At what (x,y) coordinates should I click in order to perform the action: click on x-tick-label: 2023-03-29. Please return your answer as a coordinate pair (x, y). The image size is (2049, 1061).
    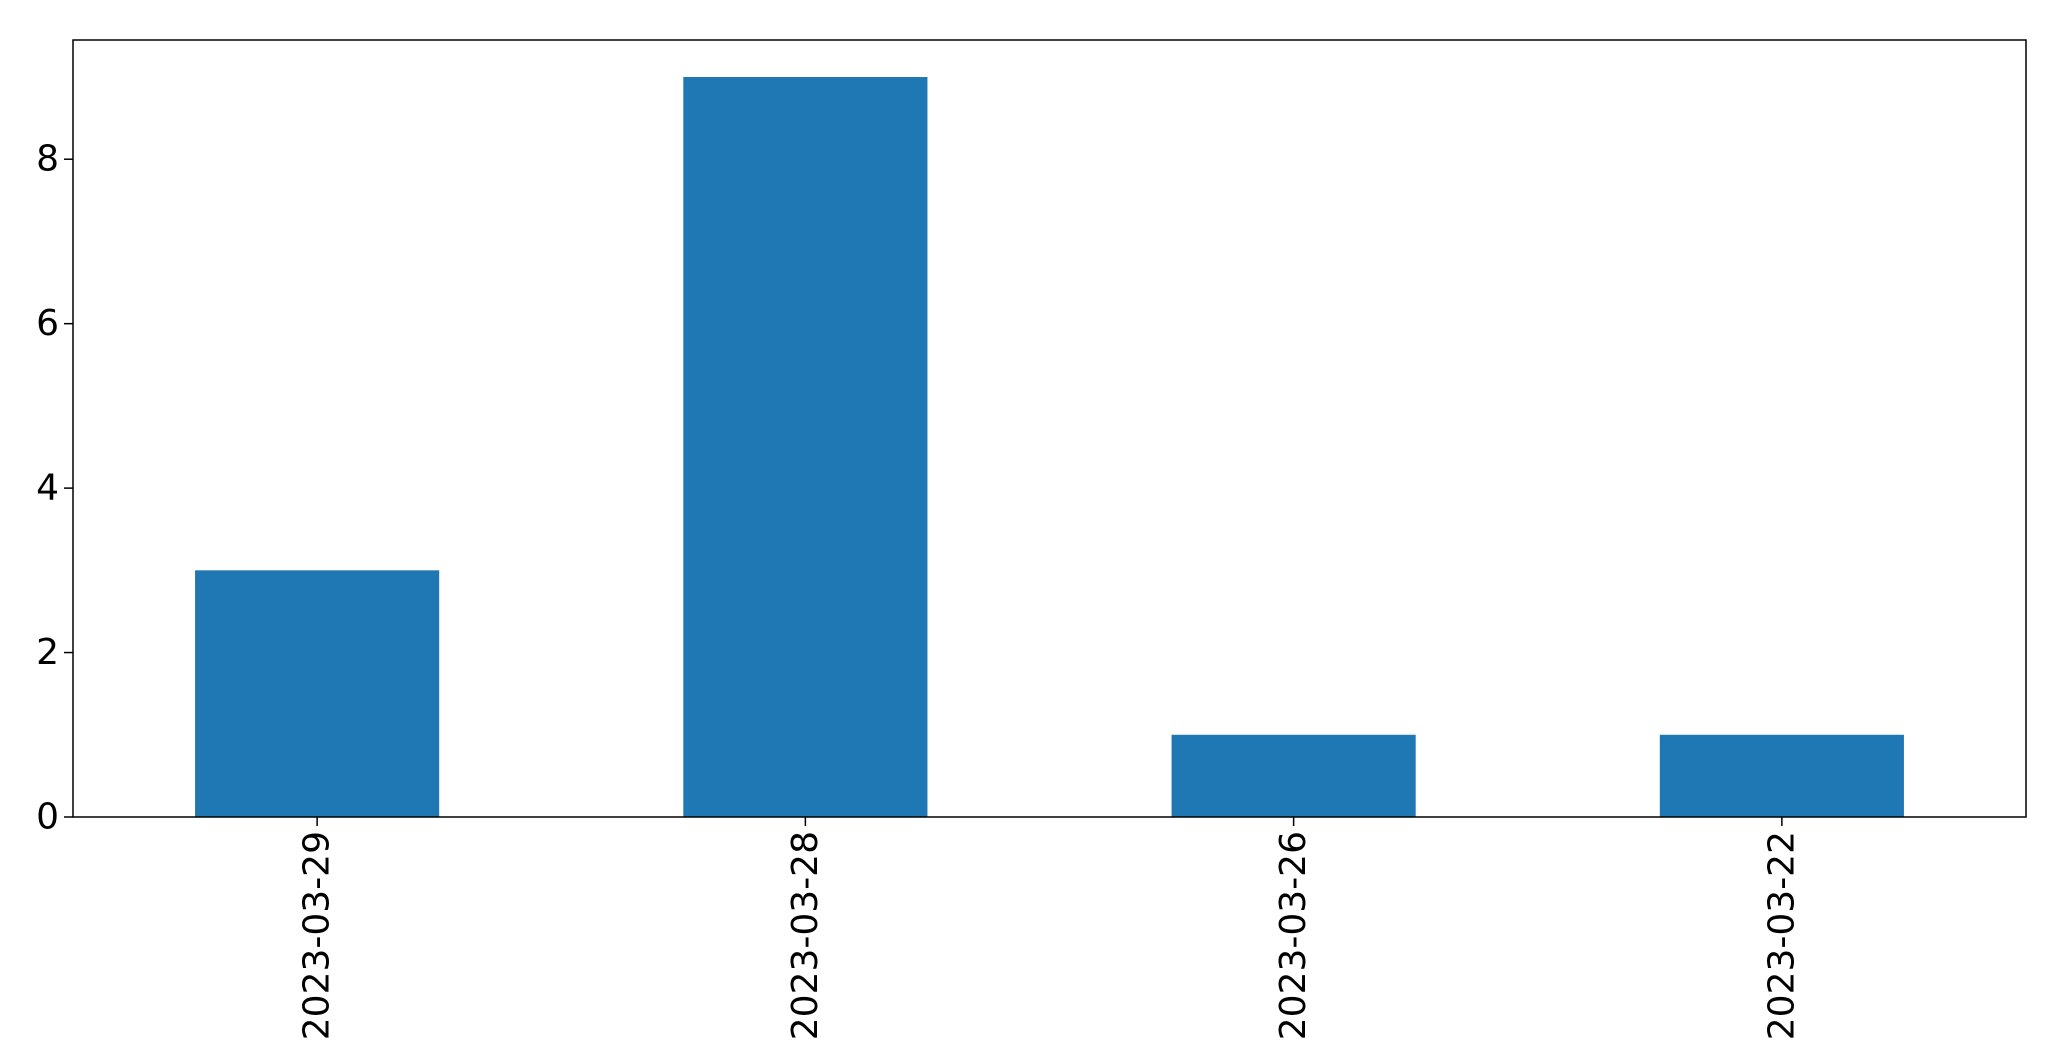
    Looking at the image, I should click on (317, 935).